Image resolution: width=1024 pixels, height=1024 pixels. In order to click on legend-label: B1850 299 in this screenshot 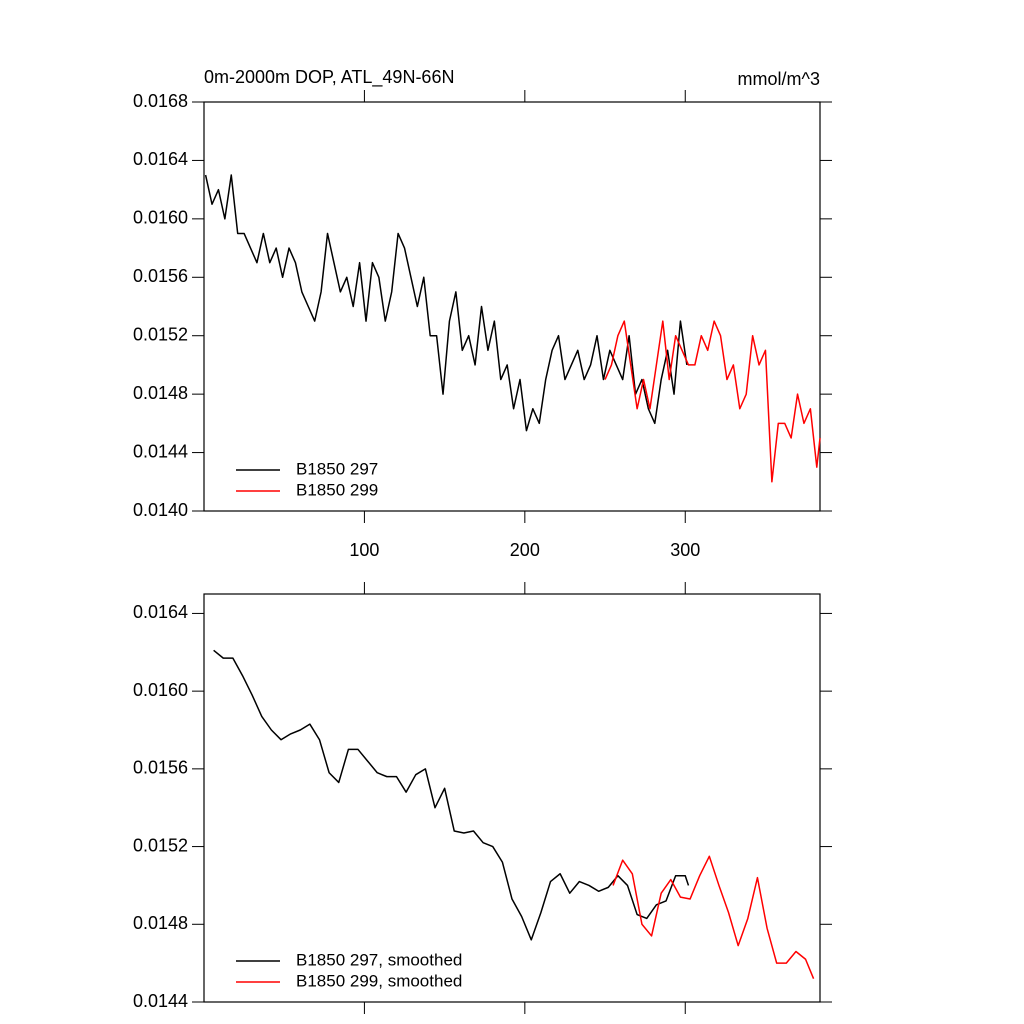, I will do `click(337, 489)`.